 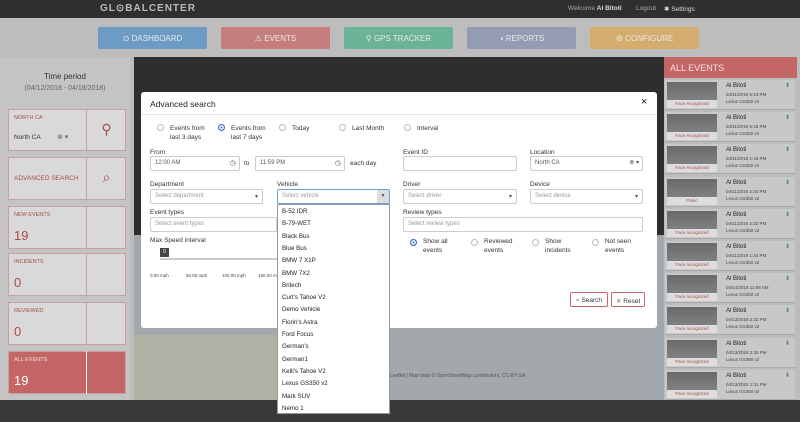 I want to click on each-day: each day, so click(x=363, y=163).